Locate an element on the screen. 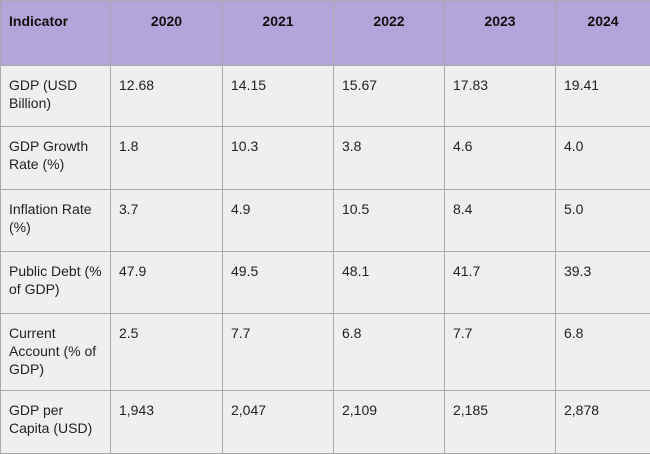 Image resolution: width=650 pixels, height=454 pixels. header-cell: Indicator is located at coordinates (56, 33).